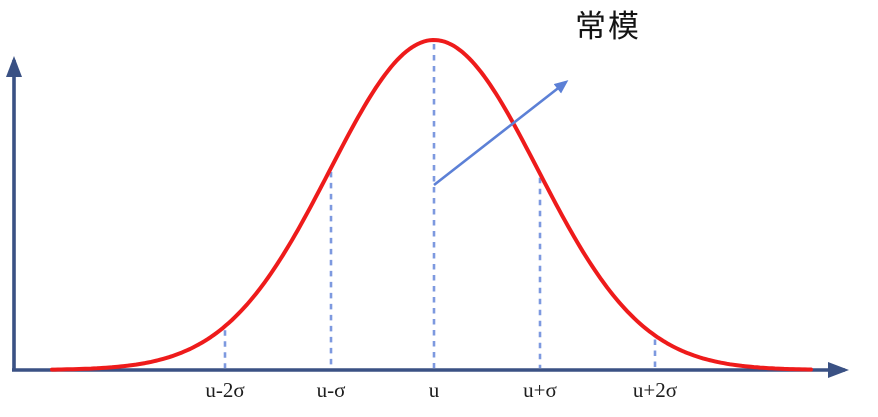 Image resolution: width=878 pixels, height=417 pixels. I want to click on x-tick-label-minus-1sigma: u-σ, so click(331, 390).